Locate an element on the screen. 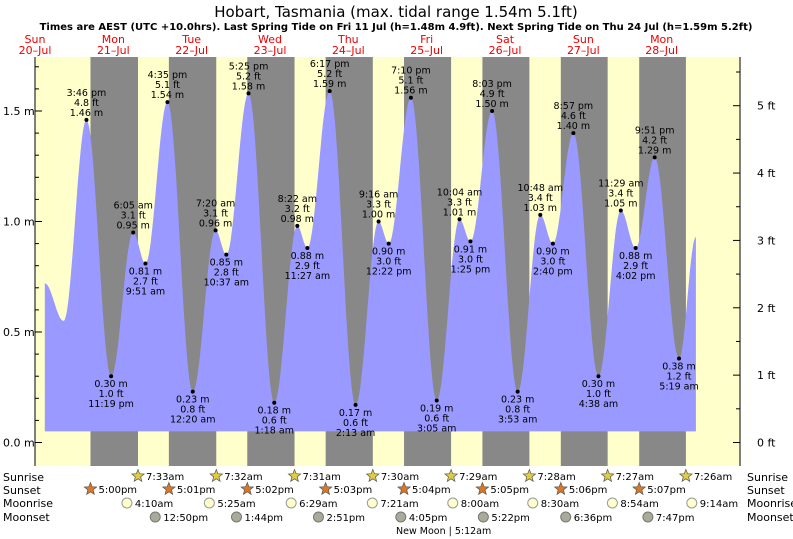 This screenshot has height=539, width=793. tide-label: 1.05 m is located at coordinates (620, 203).